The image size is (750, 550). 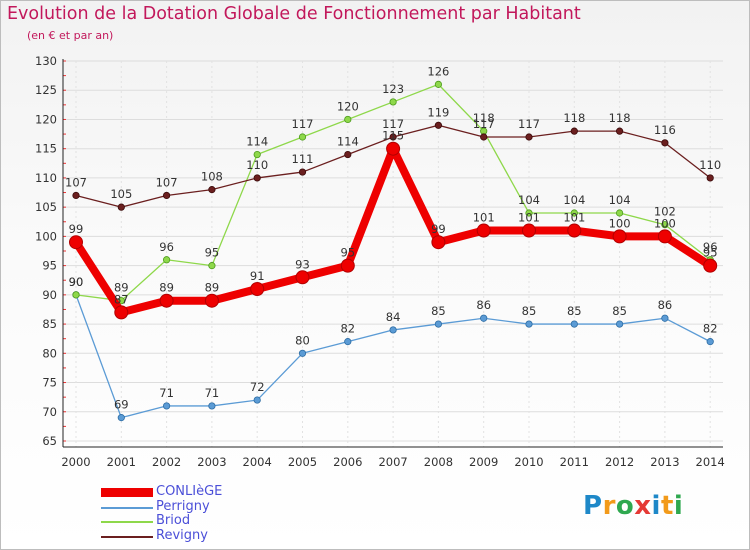 What do you see at coordinates (392, 462) in the screenshot?
I see `x-tick-label: 2007` at bounding box center [392, 462].